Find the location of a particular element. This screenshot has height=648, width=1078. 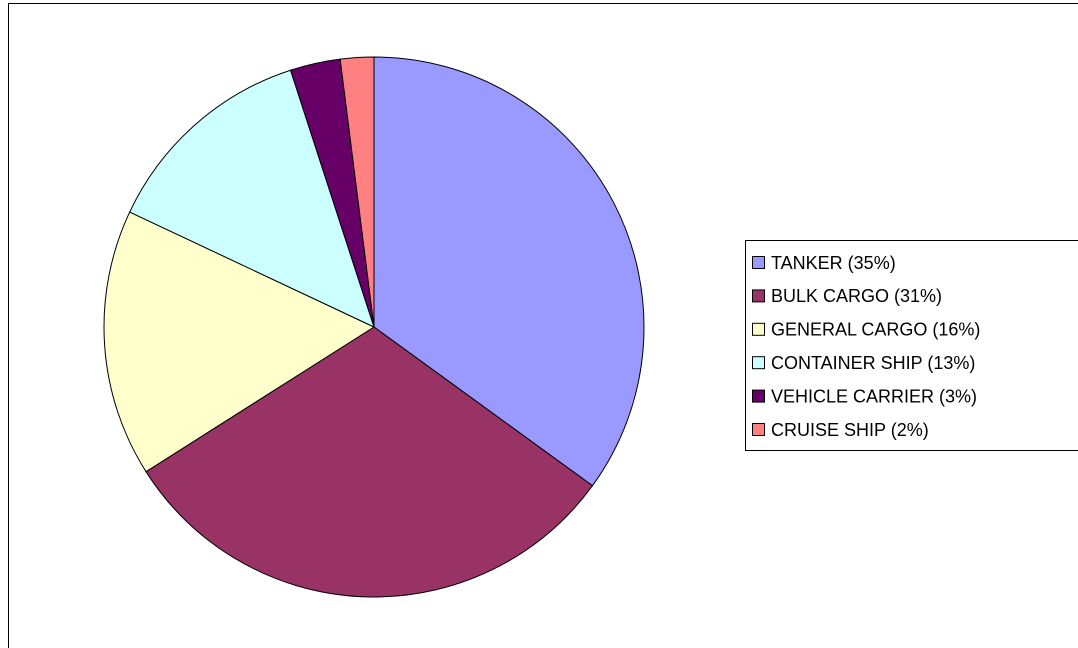

legend-label: TANKER (35%) is located at coordinates (833, 263).